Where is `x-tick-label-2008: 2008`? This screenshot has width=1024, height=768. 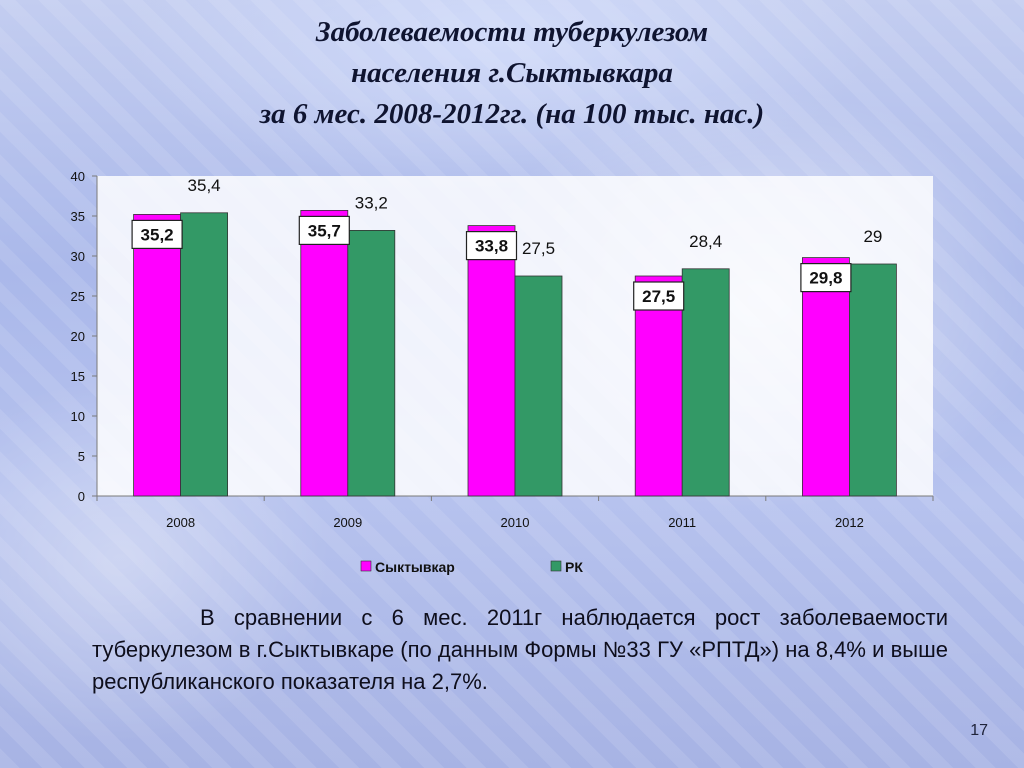 x-tick-label-2008: 2008 is located at coordinates (180, 522).